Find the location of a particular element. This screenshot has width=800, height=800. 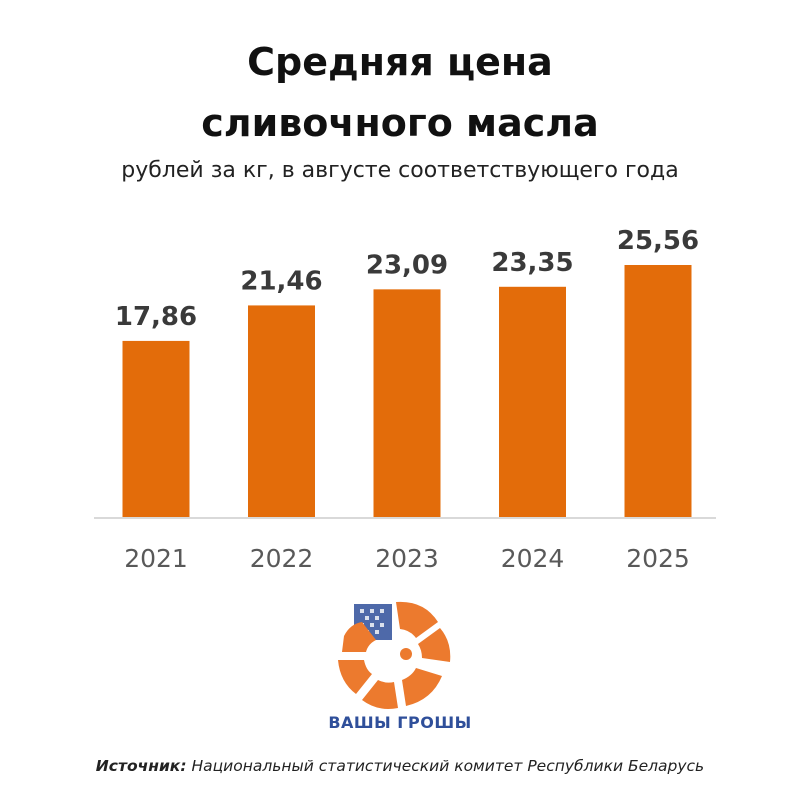

bar-2025 is located at coordinates (658, 391).